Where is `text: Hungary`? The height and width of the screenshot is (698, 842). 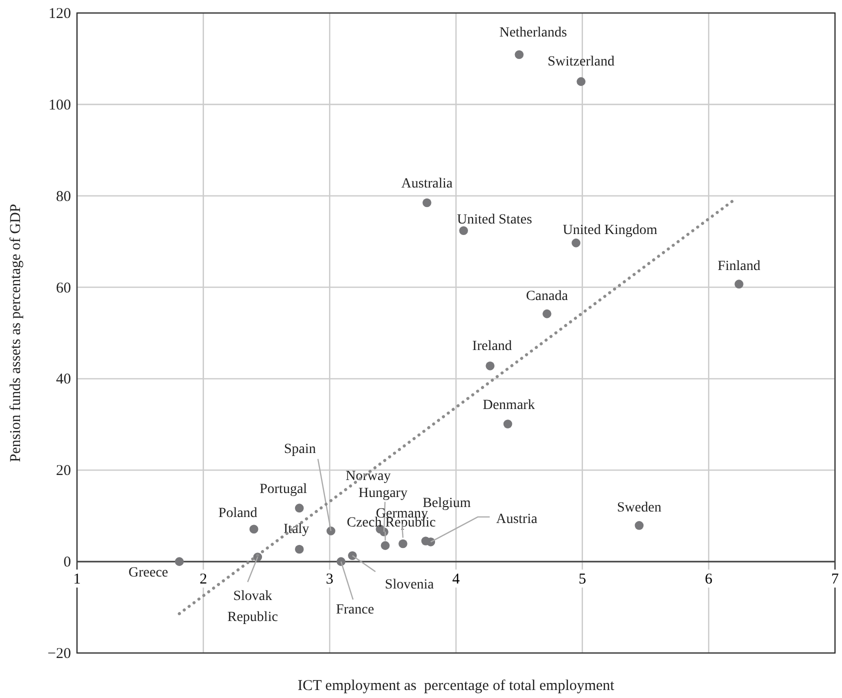 text: Hungary is located at coordinates (383, 493).